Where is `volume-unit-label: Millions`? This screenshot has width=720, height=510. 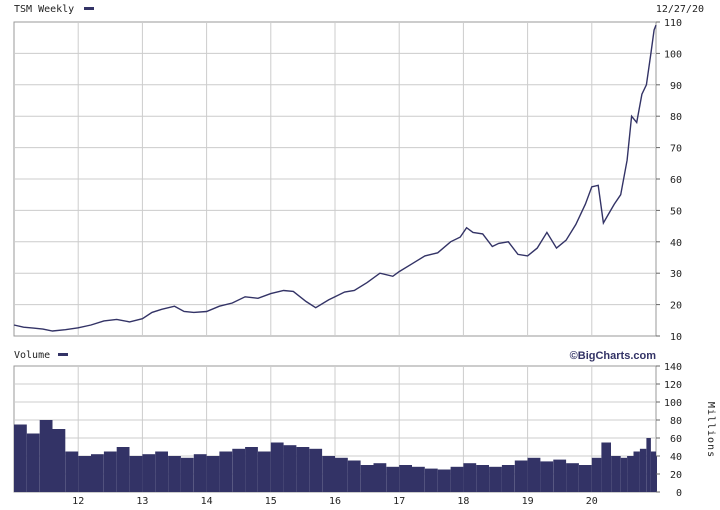 volume-unit-label: Millions is located at coordinates (710, 430).